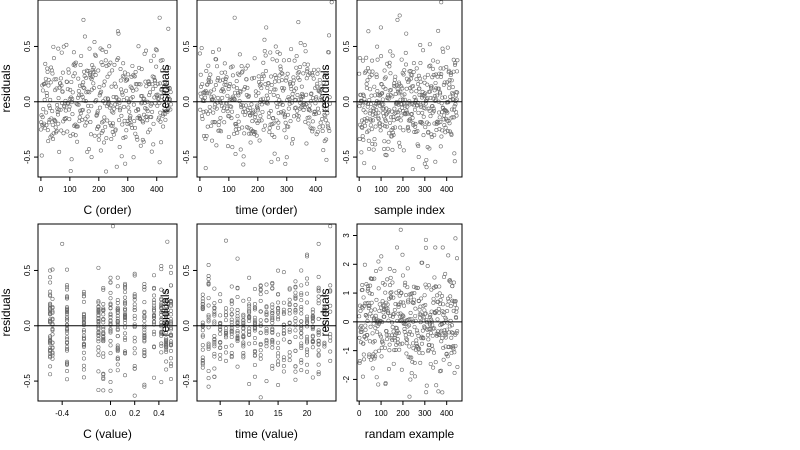  Describe the element at coordinates (260, 185) in the screenshot. I see `x-axis: 0 100 200 300 400` at that location.